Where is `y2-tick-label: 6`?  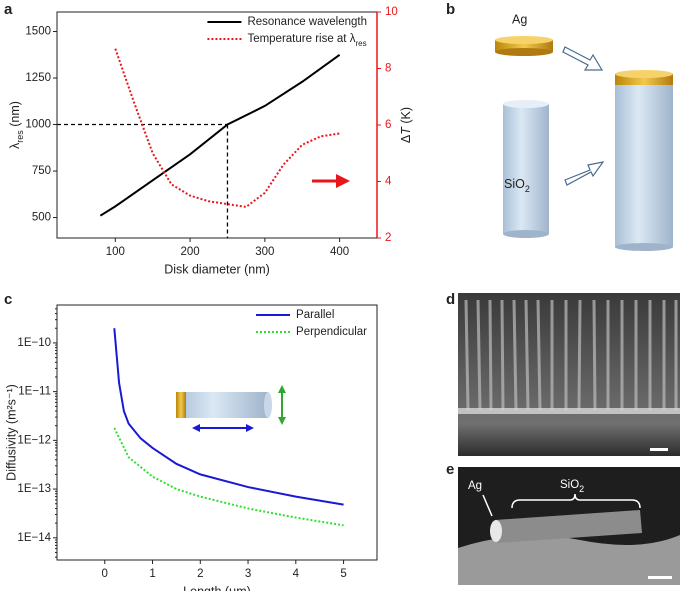
y2-tick-label: 6 is located at coordinates (388, 125).